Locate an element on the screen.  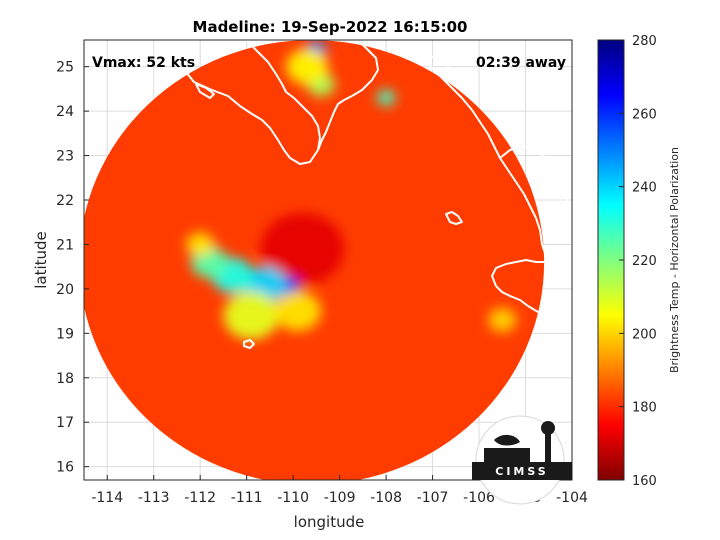
cimss-logo: CIMSS is located at coordinates (522, 460).